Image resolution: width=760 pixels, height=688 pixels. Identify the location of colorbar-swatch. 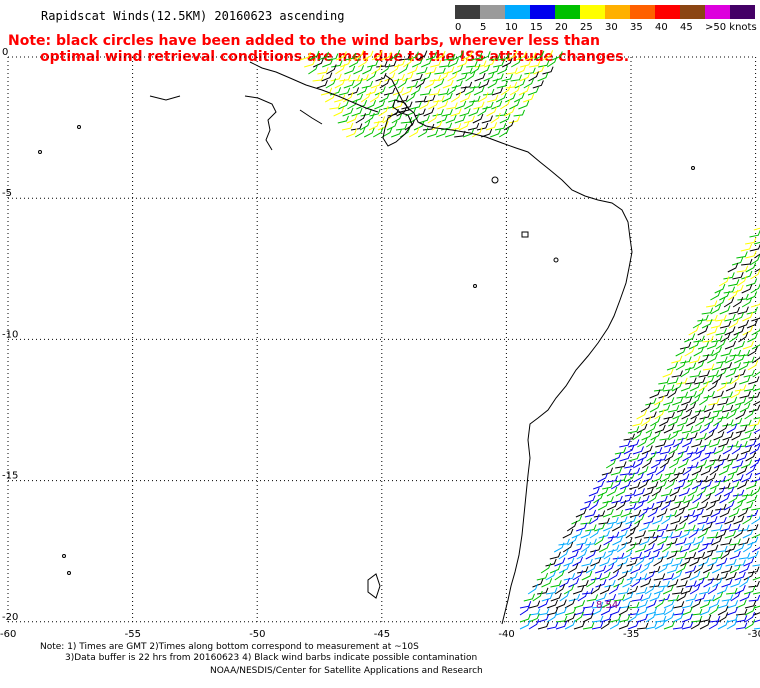
(717, 12).